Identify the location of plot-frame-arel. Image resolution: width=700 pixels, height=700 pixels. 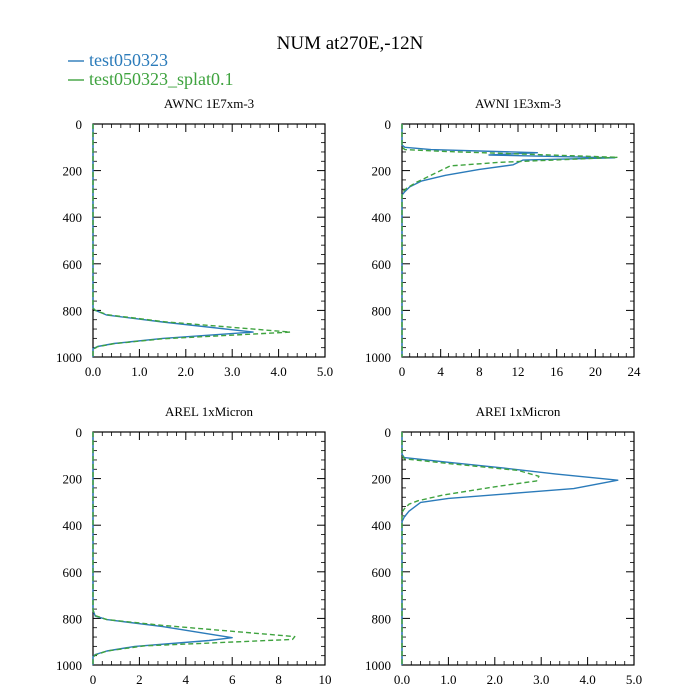
(209, 548).